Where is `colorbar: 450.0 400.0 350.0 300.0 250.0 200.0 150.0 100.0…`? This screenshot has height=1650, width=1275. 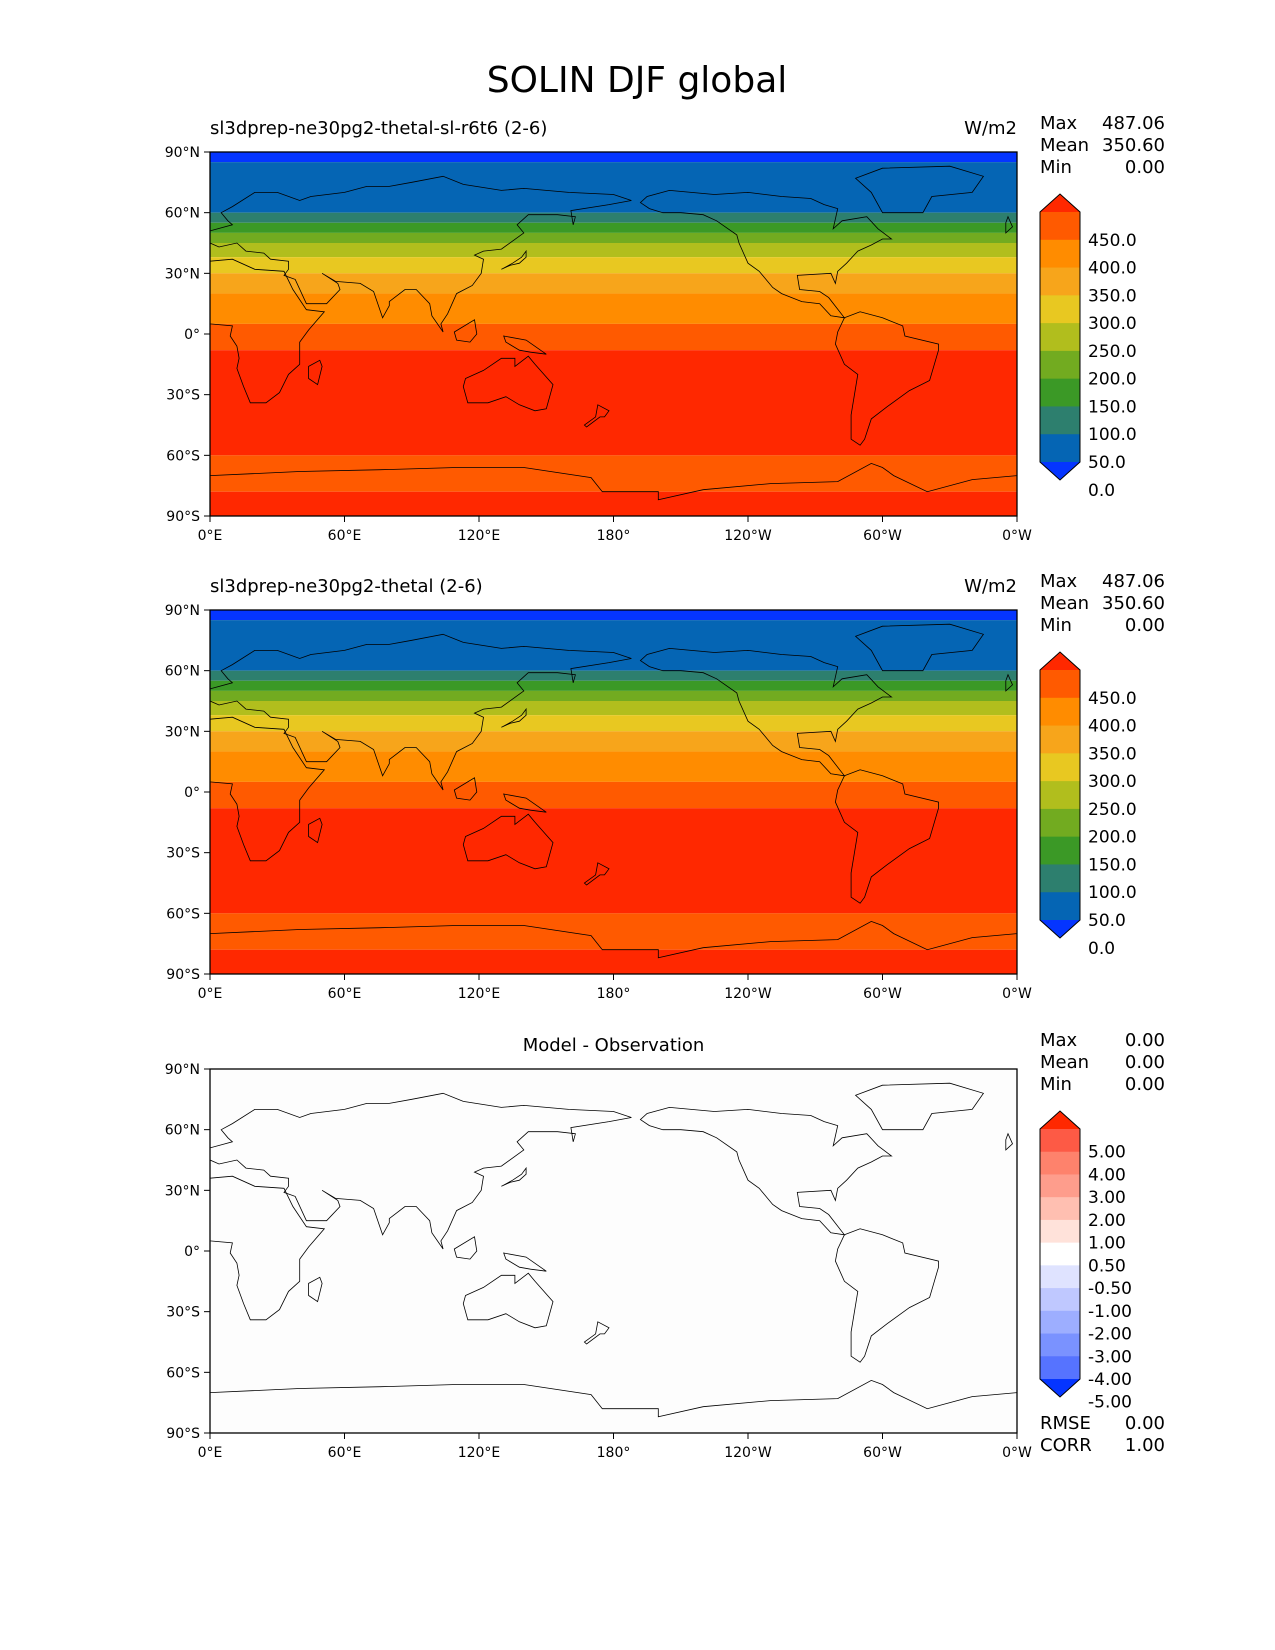
colorbar: 450.0 400.0 350.0 300.0 250.0 200.0 150.0 100.0… is located at coordinates (1088, 805).